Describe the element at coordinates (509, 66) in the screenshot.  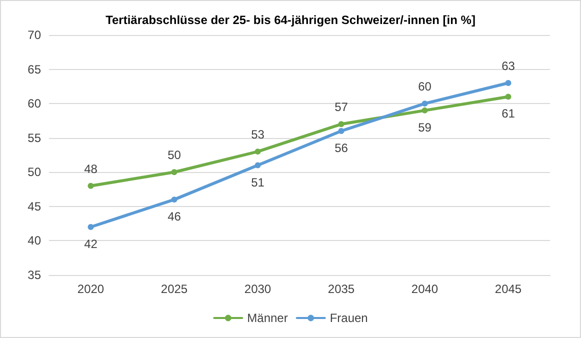
I see `data-label: 63` at that location.